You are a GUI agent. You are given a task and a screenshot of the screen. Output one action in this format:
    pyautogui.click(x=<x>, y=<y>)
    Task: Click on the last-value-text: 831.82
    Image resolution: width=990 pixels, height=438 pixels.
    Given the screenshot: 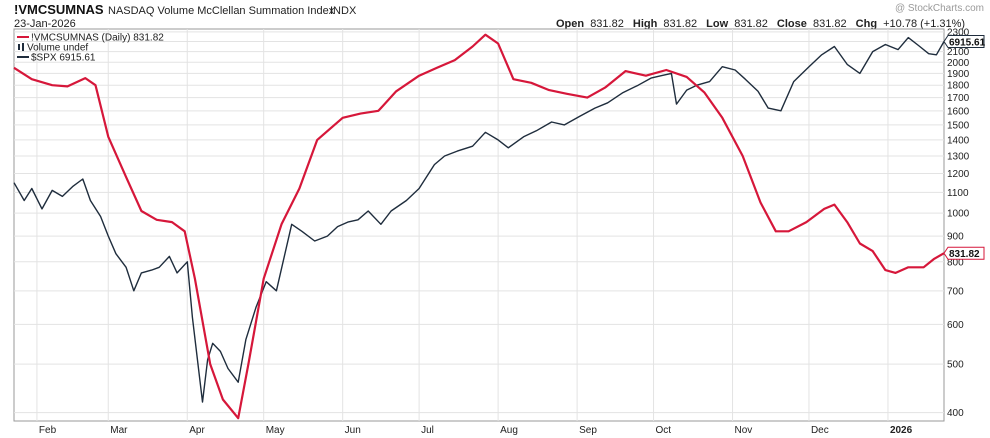 What is the action you would take?
    pyautogui.click(x=964, y=254)
    